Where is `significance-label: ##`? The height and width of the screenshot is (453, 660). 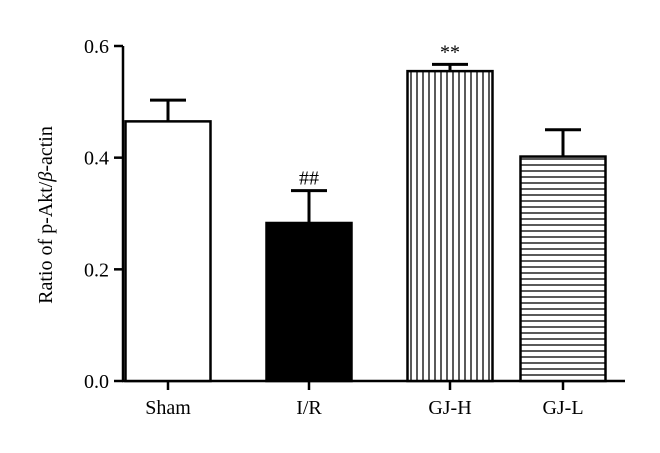 significance-label: ## is located at coordinates (309, 179).